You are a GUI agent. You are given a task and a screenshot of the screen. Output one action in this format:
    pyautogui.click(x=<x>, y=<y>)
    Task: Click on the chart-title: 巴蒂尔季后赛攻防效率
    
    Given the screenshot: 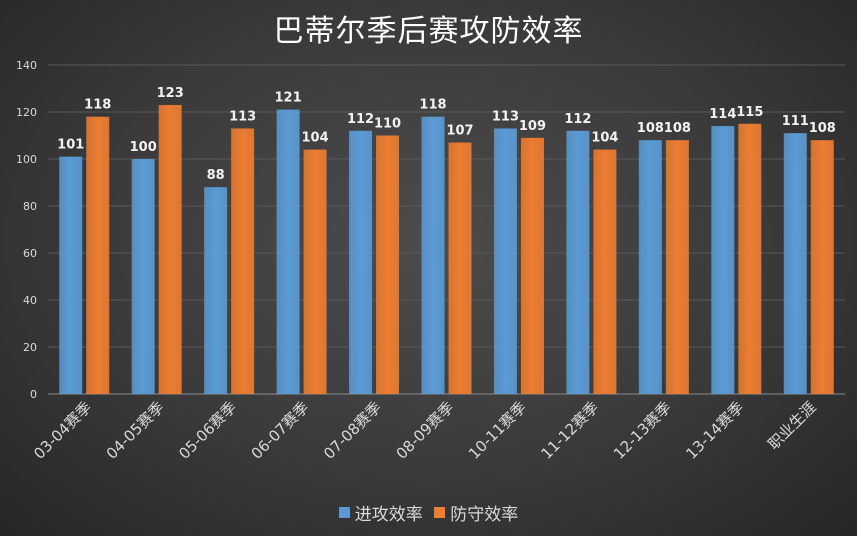 What is the action you would take?
    pyautogui.click(x=428, y=31)
    